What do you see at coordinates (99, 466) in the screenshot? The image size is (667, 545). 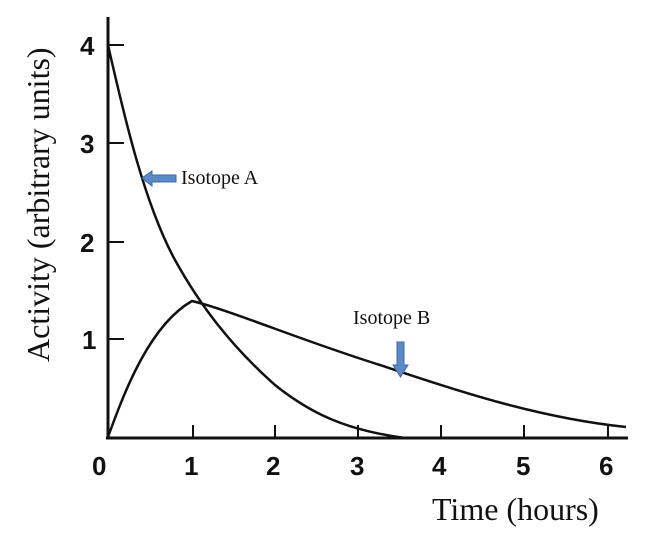 I see `x-tick-label-0: 0` at bounding box center [99, 466].